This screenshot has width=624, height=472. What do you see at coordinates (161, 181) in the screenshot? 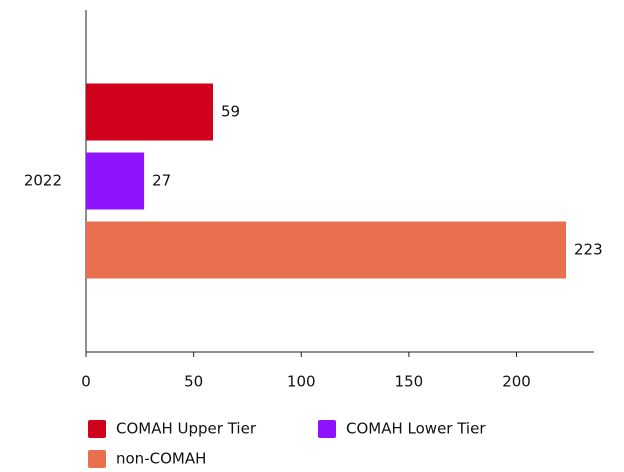
I see `value-label: 27` at bounding box center [161, 181].